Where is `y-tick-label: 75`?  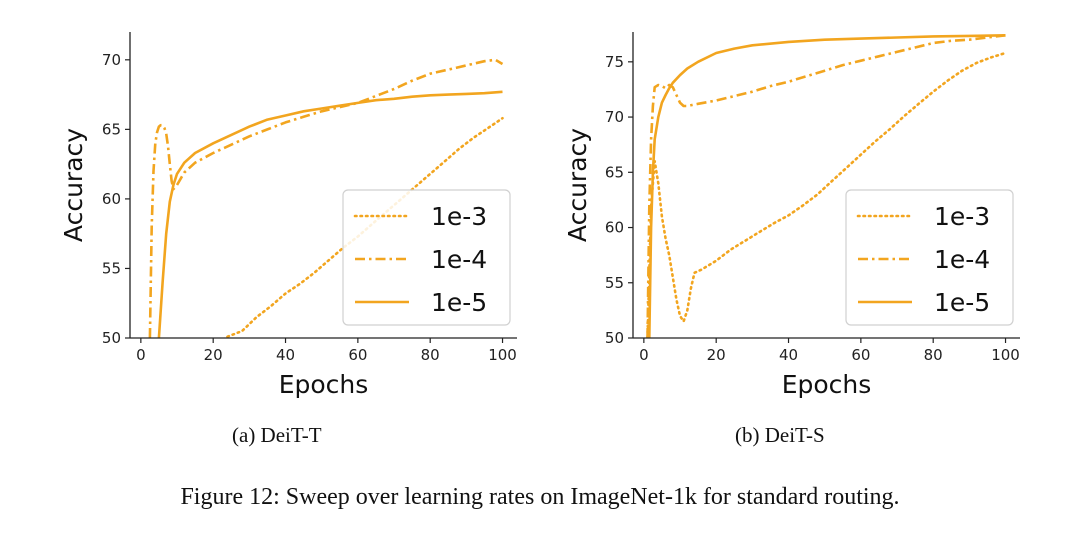
y-tick-label: 75 is located at coordinates (614, 62).